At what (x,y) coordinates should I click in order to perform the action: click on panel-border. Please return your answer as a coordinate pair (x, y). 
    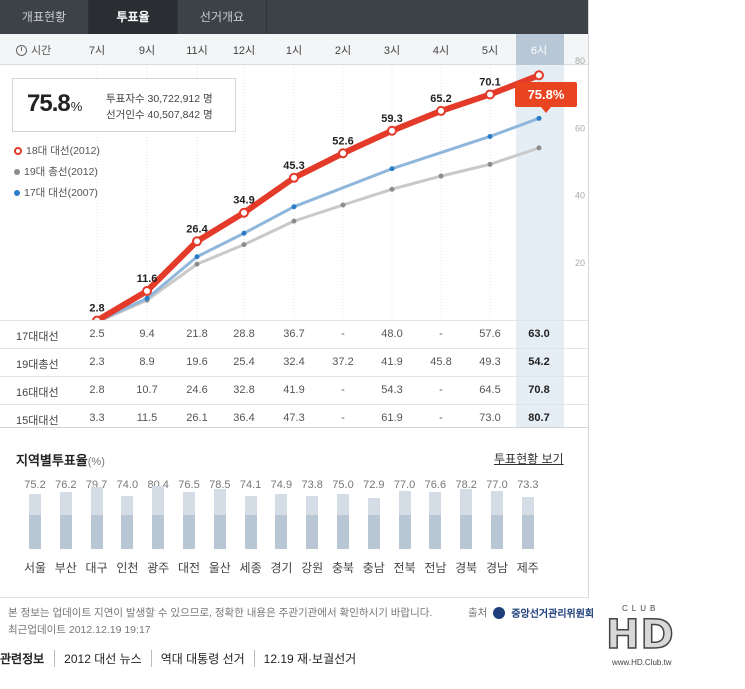
    Looking at the image, I should click on (588, 299).